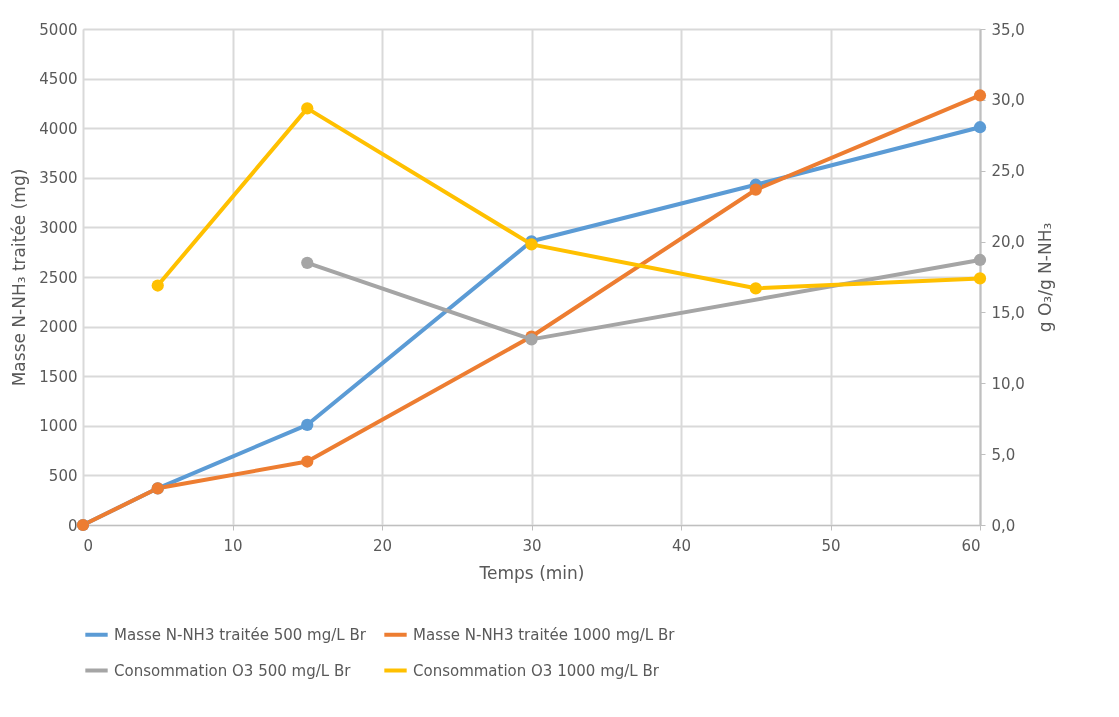 The width and height of the screenshot is (1119, 717). I want to click on y-tick-label: 1500, so click(58, 376).